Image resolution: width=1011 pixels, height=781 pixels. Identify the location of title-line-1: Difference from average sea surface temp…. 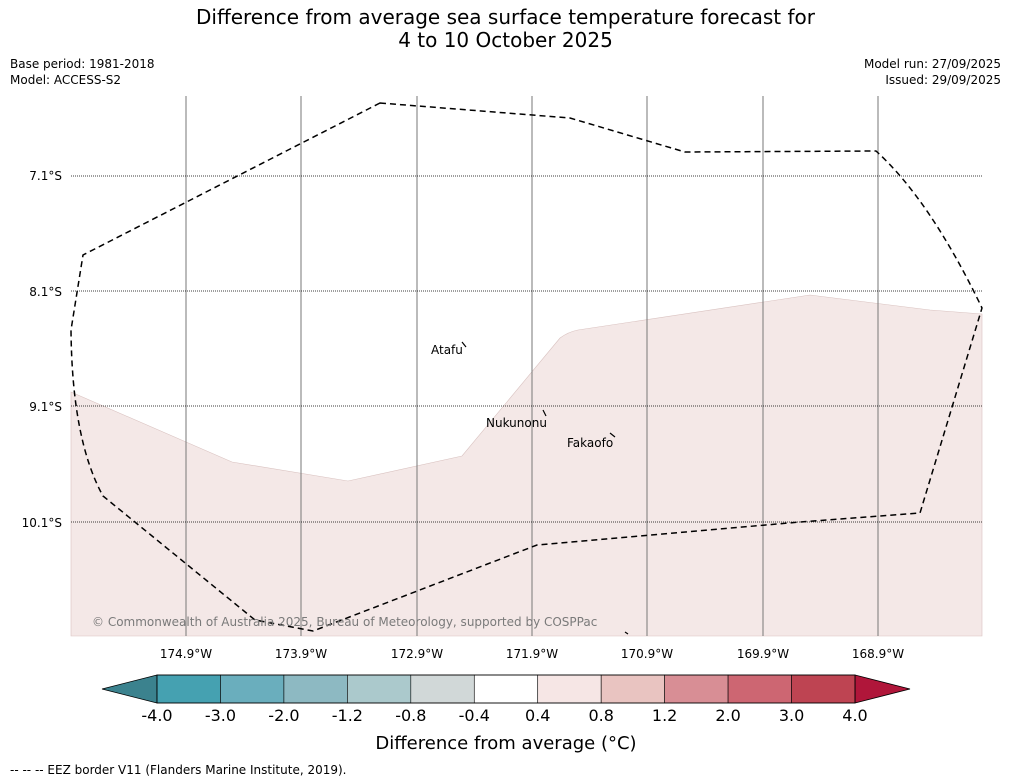
(505, 17).